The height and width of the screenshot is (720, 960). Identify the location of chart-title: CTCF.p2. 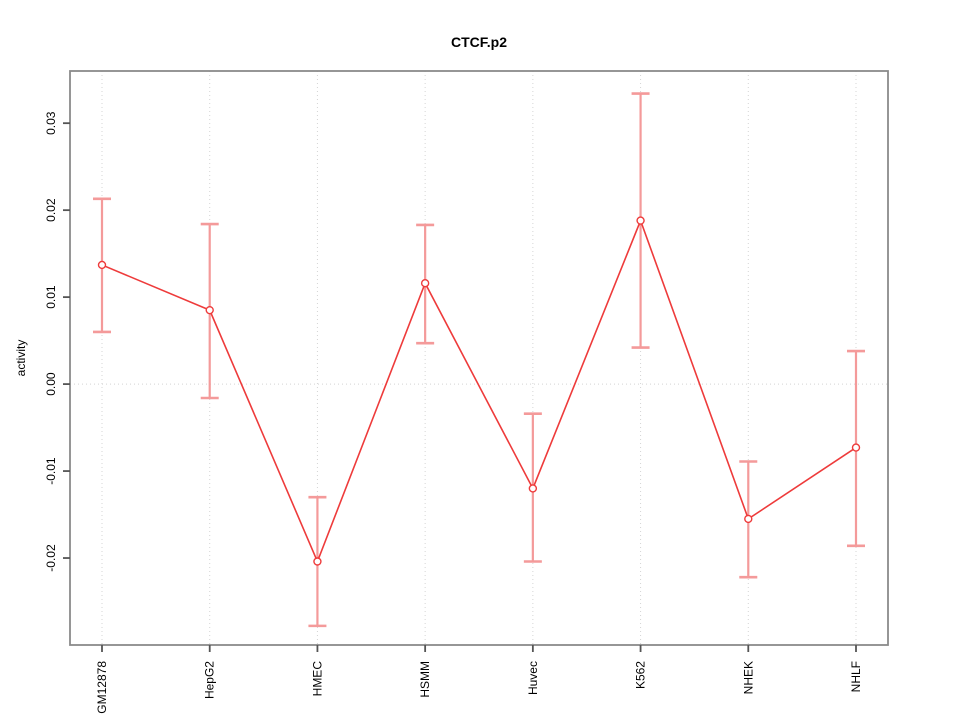
(479, 42).